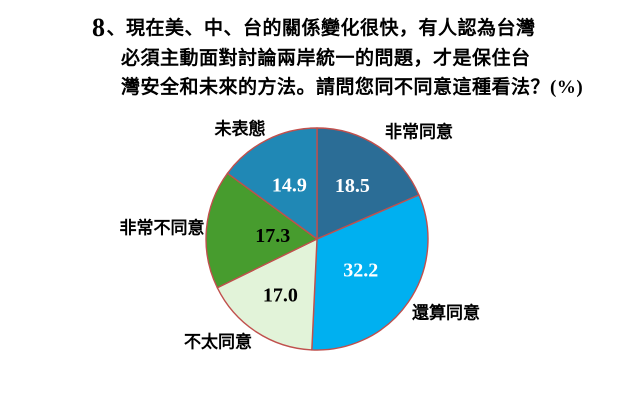 The width and height of the screenshot is (640, 414). What do you see at coordinates (289, 186) in the screenshot?
I see `pie-value-no-opinion: 14.9` at bounding box center [289, 186].